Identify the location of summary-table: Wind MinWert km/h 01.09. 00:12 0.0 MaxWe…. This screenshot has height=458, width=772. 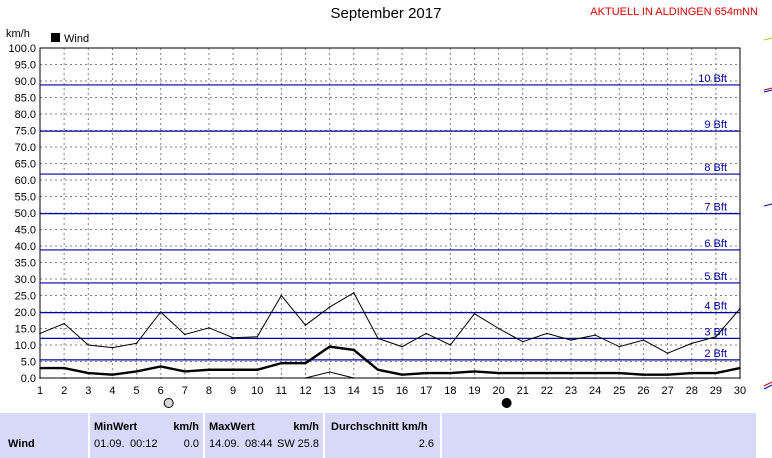
(386, 435).